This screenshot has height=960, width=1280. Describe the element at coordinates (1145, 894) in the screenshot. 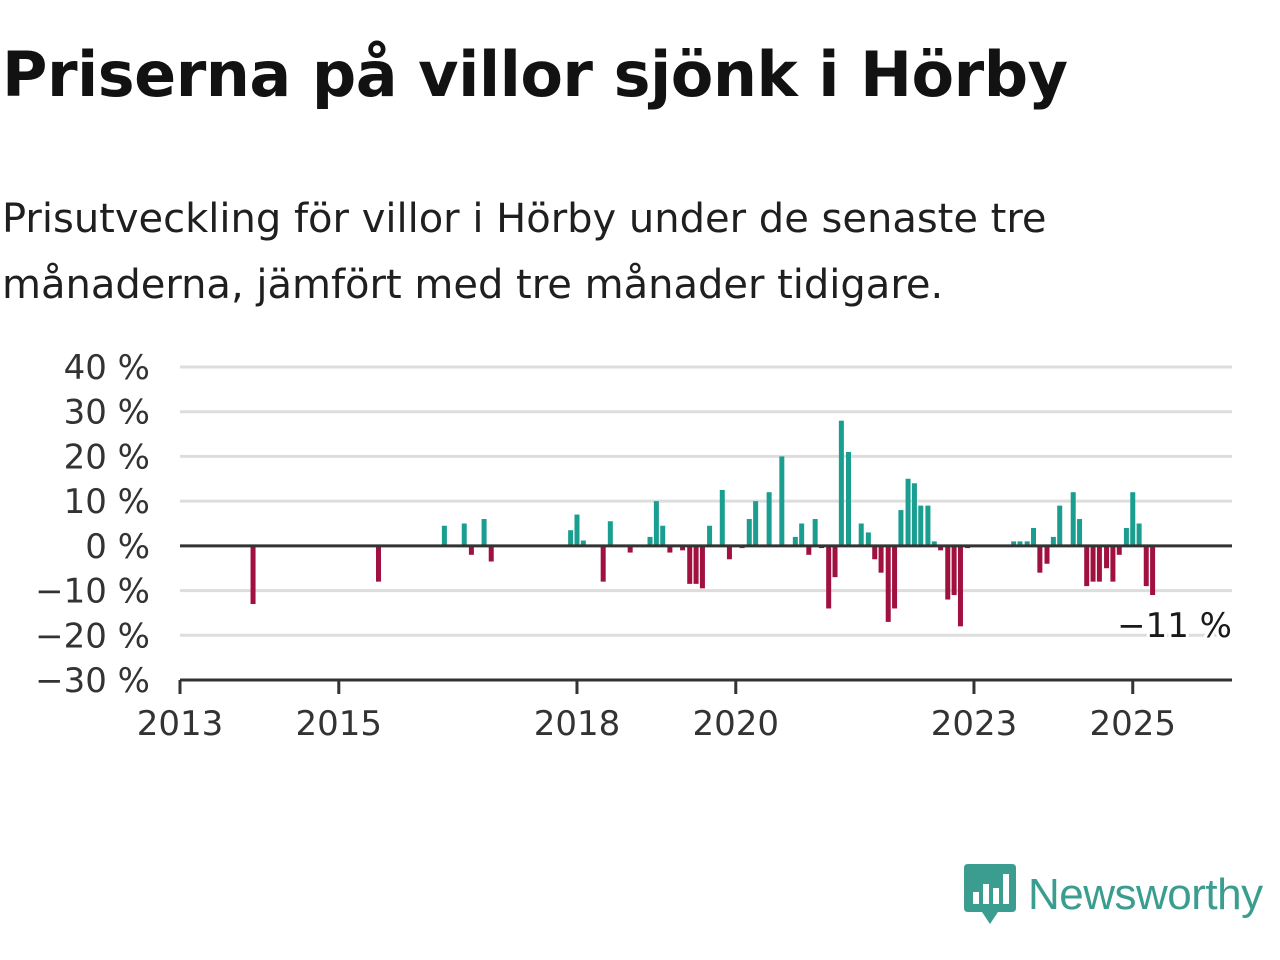

I see `brand-name: Newsworthy` at that location.